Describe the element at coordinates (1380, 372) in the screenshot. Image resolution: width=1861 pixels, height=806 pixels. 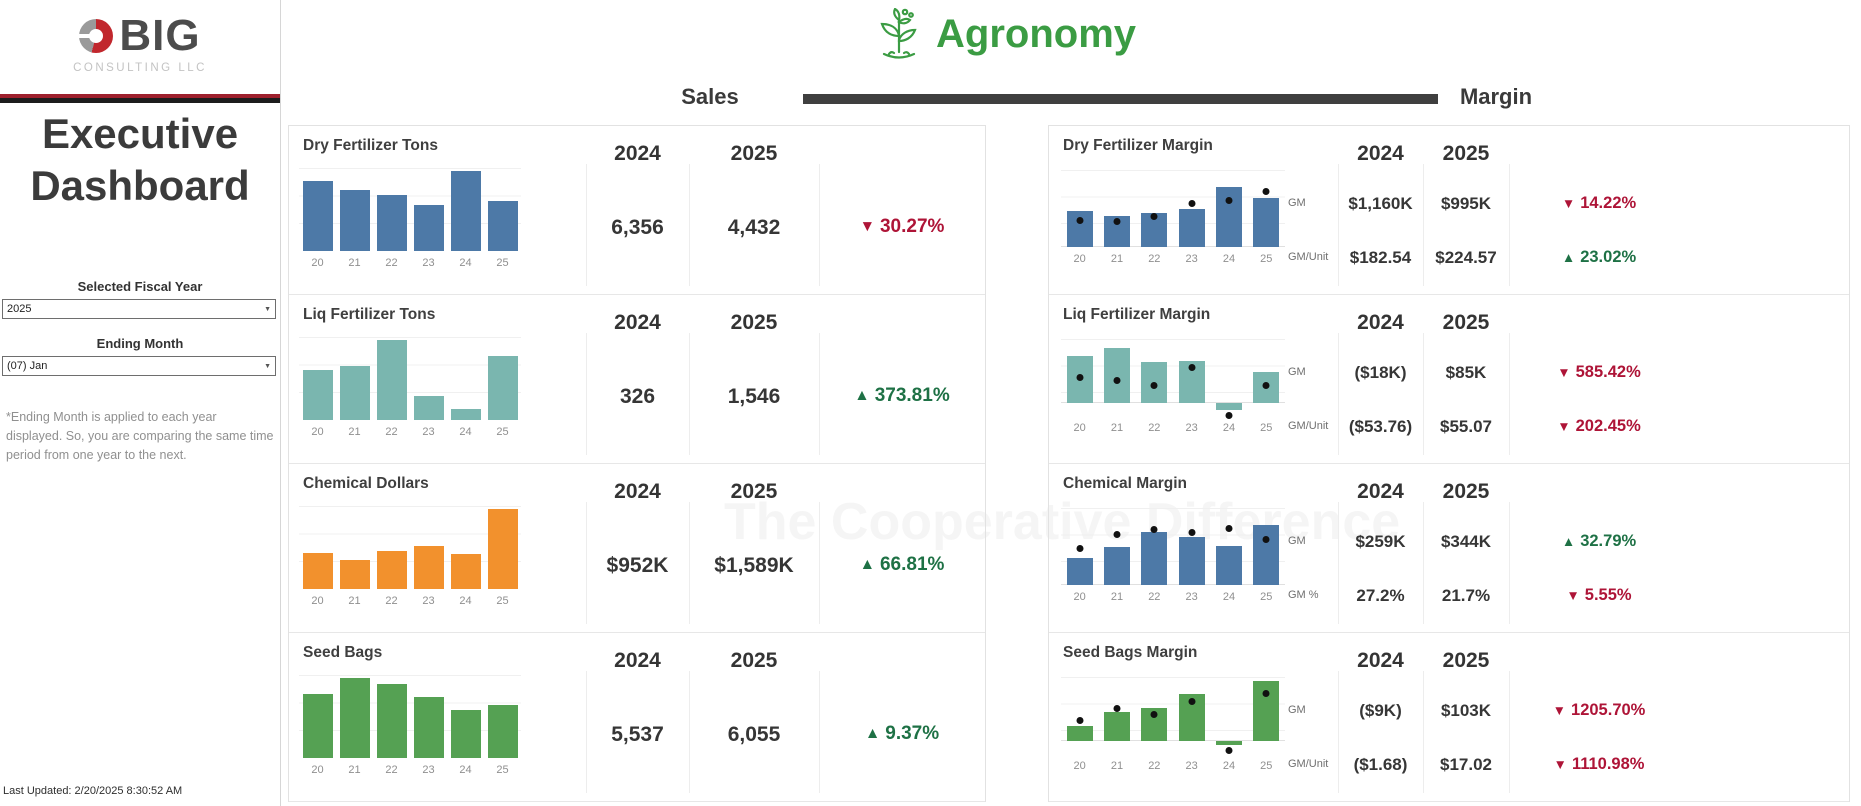
I see `metric1-value-2024: ($18K)` at that location.